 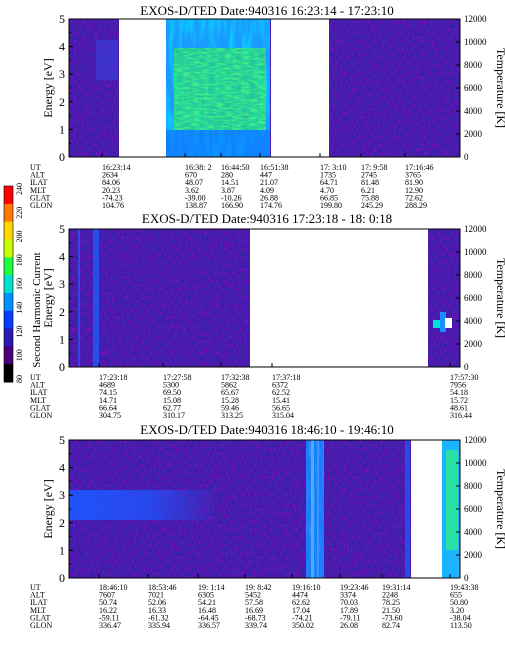 What do you see at coordinates (172, 392) in the screenshot?
I see `orbit-value: 69.50` at bounding box center [172, 392].